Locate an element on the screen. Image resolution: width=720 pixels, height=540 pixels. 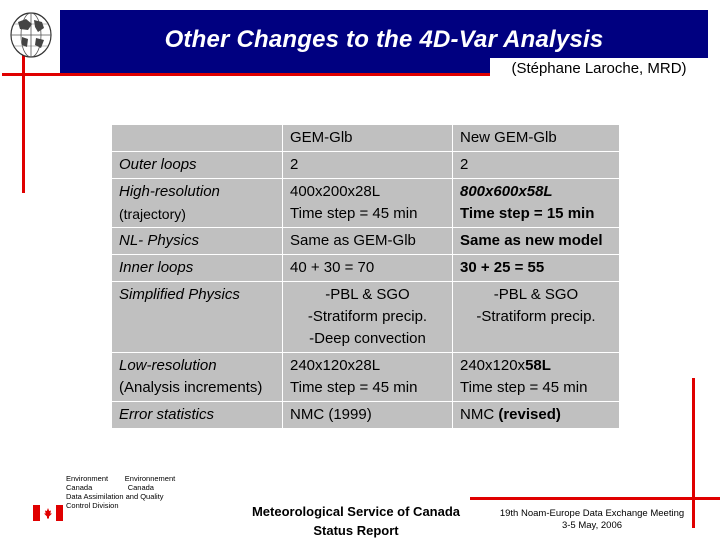
new-cell: Same as new model is located at coordinates (536, 241).